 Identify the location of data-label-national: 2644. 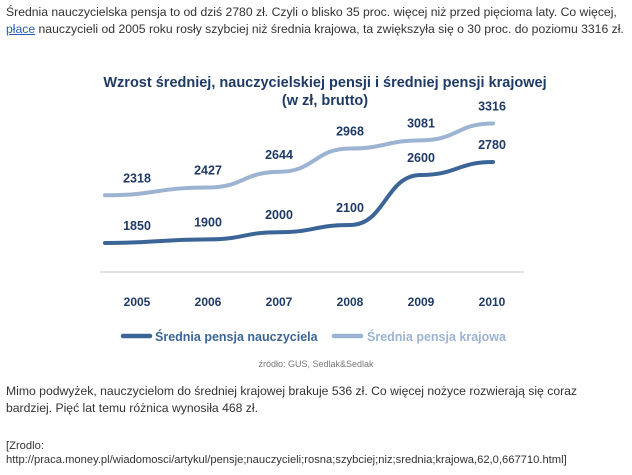
(279, 155).